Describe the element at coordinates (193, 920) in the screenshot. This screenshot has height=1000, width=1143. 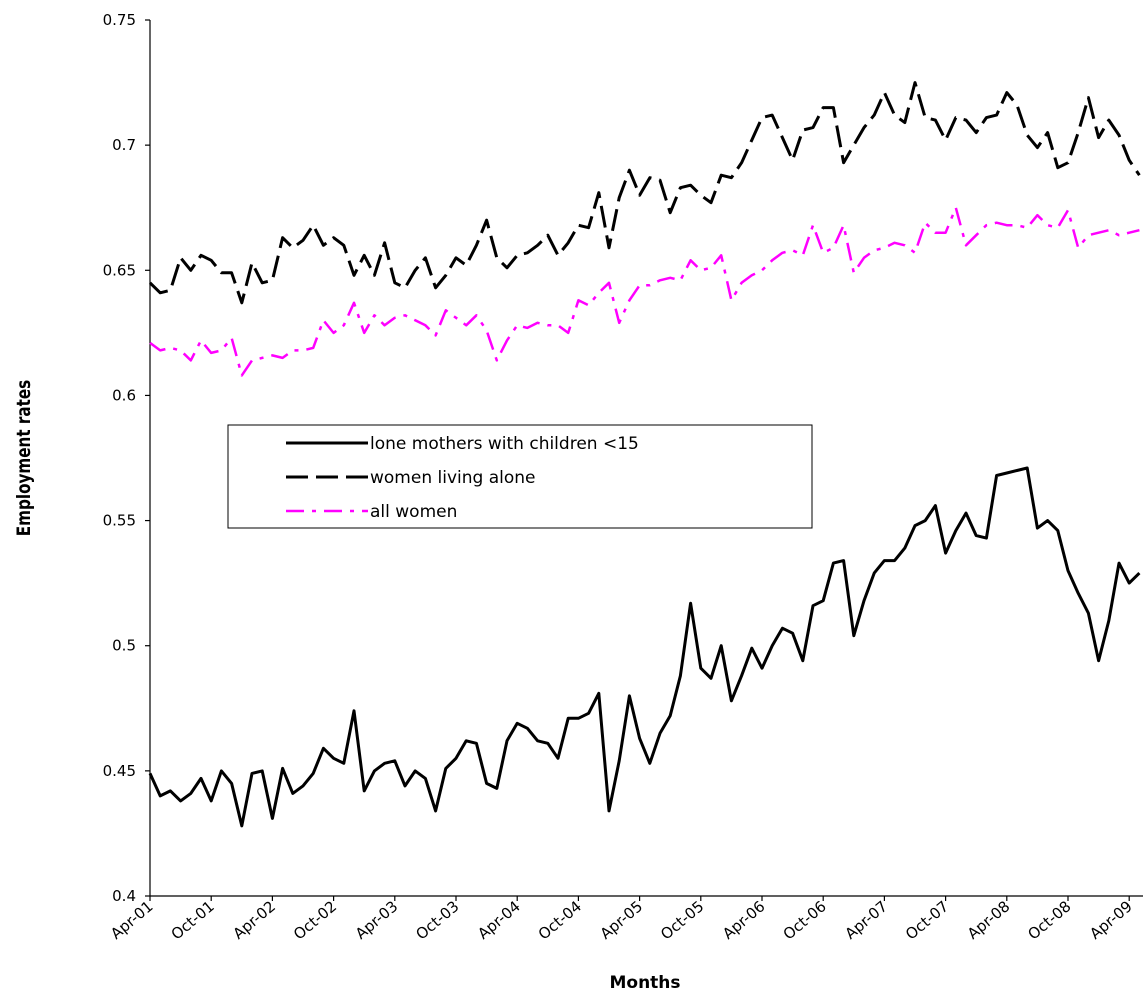
I see `x-tick-label: Oct-01` at that location.